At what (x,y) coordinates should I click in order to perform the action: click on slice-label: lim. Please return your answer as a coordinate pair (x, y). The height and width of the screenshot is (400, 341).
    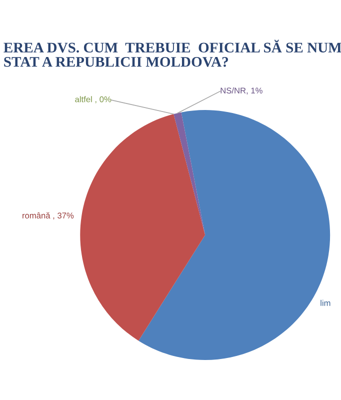
    Looking at the image, I should click on (325, 303).